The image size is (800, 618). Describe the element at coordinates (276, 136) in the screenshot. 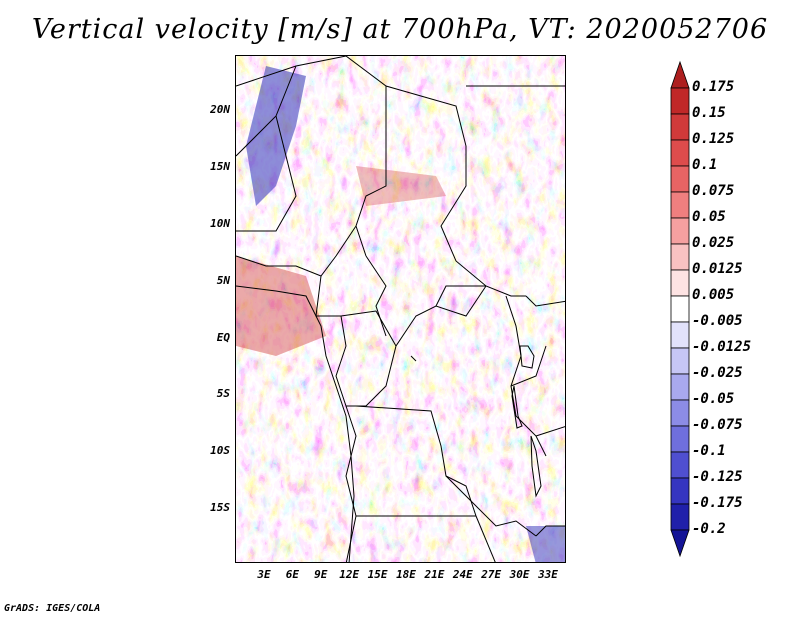

I see `strong-descent-patch` at that location.